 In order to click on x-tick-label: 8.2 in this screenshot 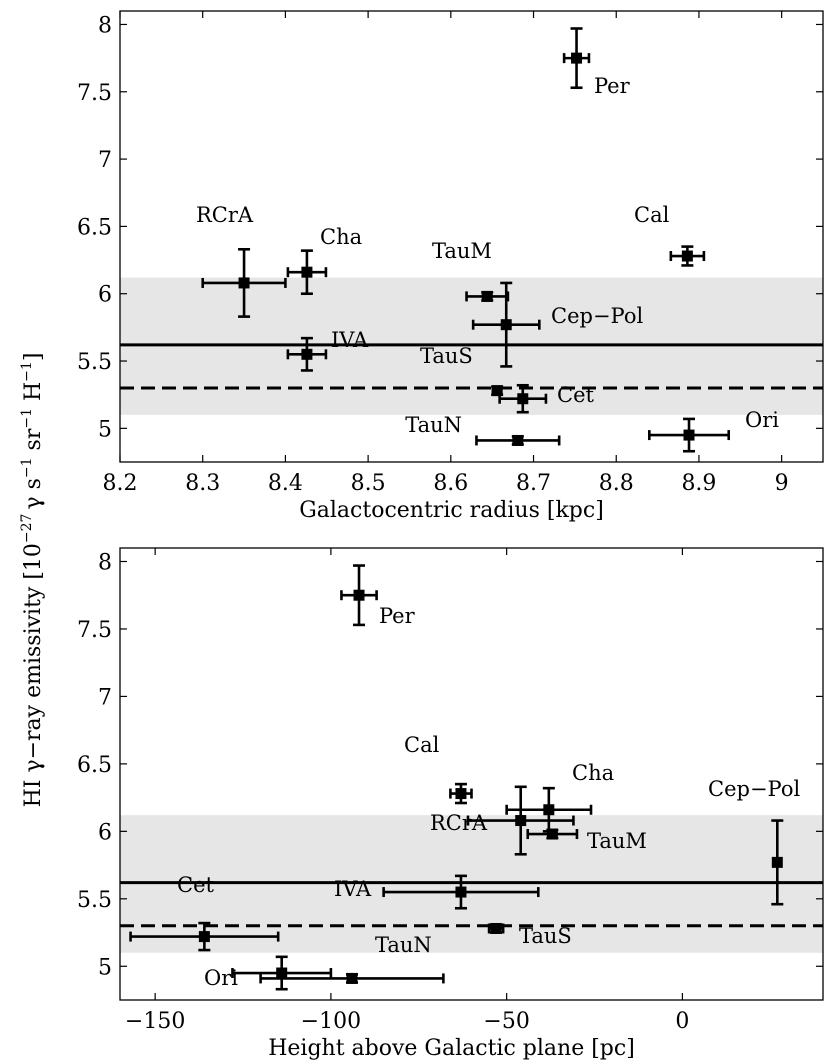, I will do `click(120, 483)`.